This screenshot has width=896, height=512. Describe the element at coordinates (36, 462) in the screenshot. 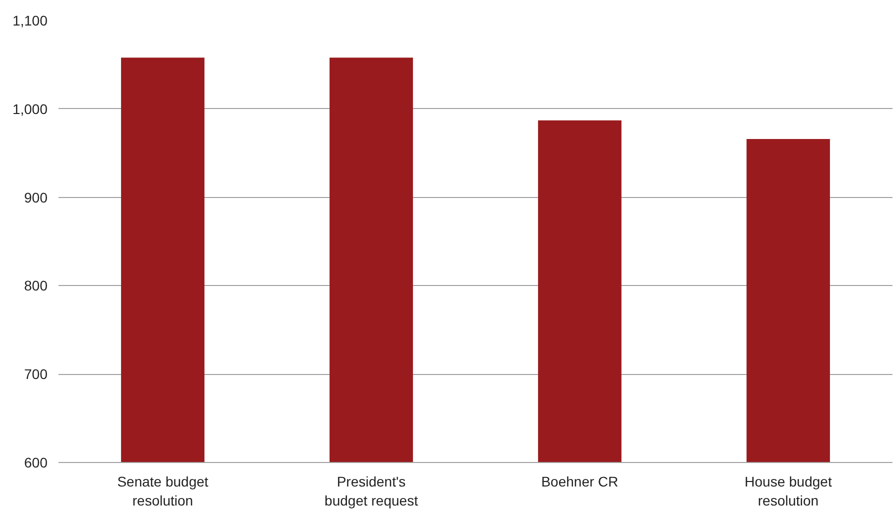

I see `y-tick-label: 600` at that location.